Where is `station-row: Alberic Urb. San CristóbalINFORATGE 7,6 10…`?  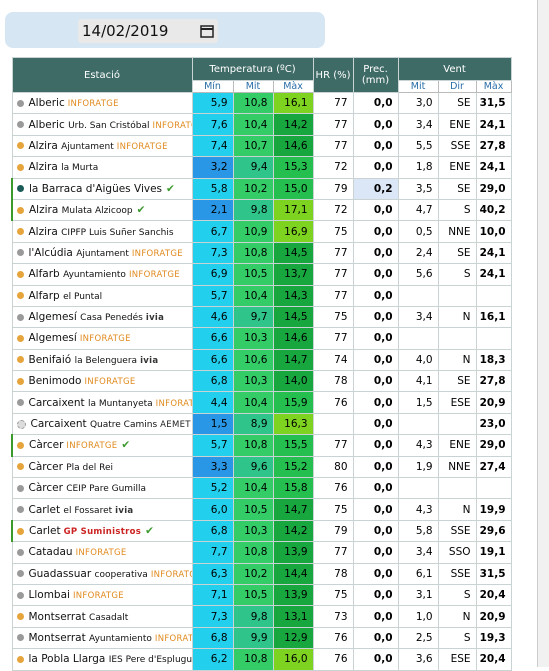 station-row: Alberic Urb. San CristóbalINFORATGE 7,6 10… is located at coordinates (261, 124).